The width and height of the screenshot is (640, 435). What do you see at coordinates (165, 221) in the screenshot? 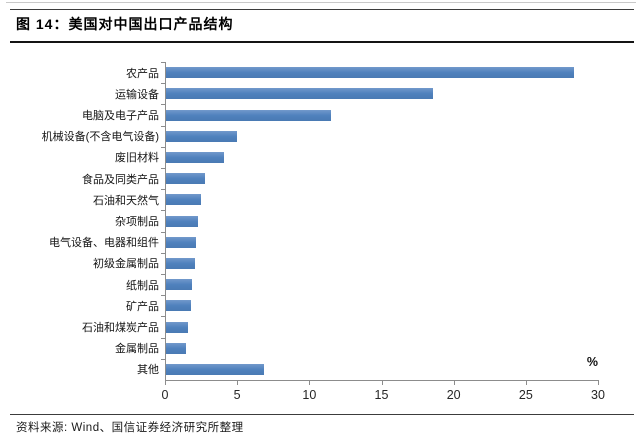
I see `y-axis-line` at bounding box center [165, 221].